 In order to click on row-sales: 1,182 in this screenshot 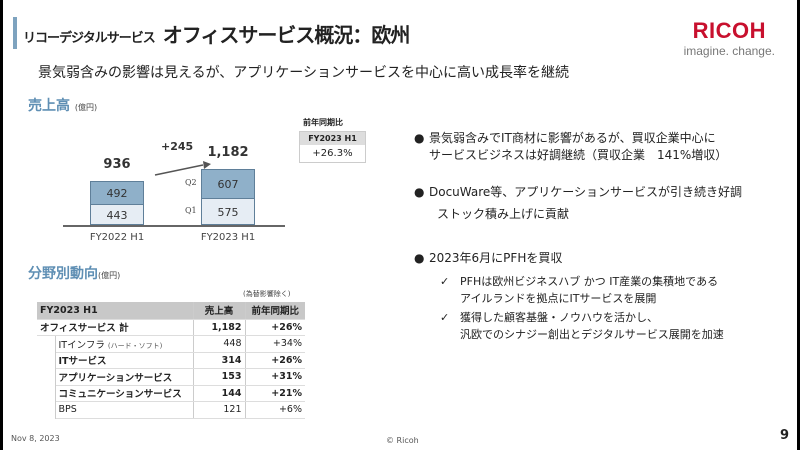, I will do `click(218, 327)`.